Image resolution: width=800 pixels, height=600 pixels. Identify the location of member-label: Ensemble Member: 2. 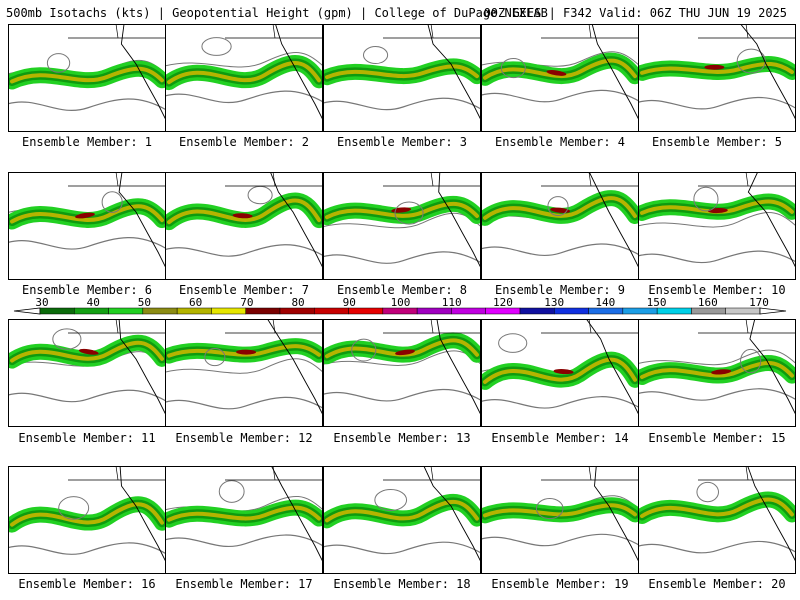
(244, 142).